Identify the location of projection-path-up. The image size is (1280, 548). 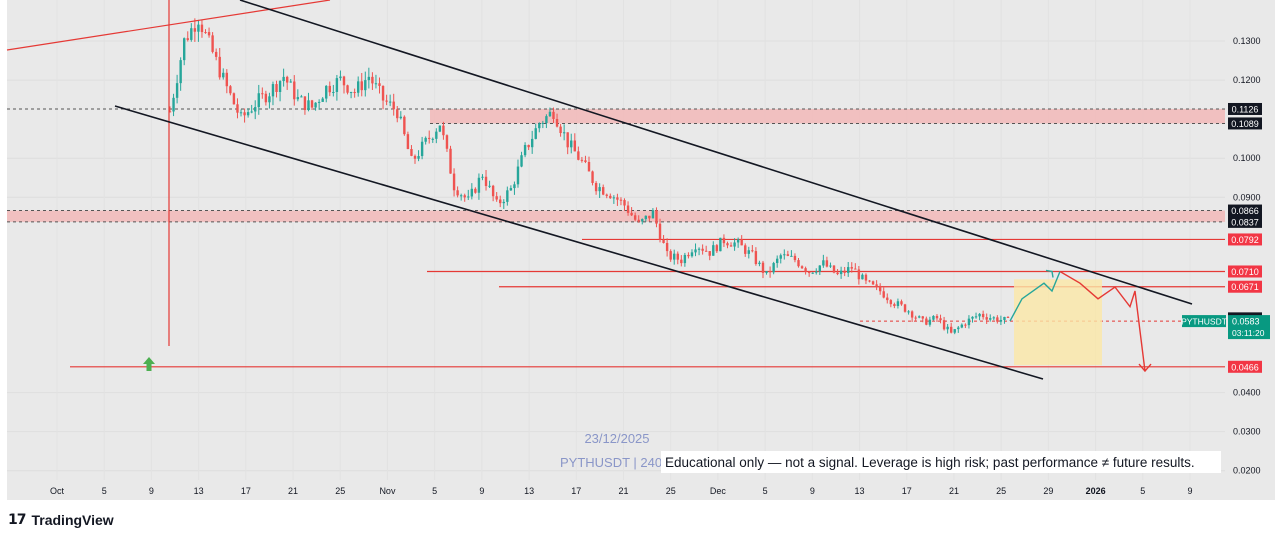
(1035, 296).